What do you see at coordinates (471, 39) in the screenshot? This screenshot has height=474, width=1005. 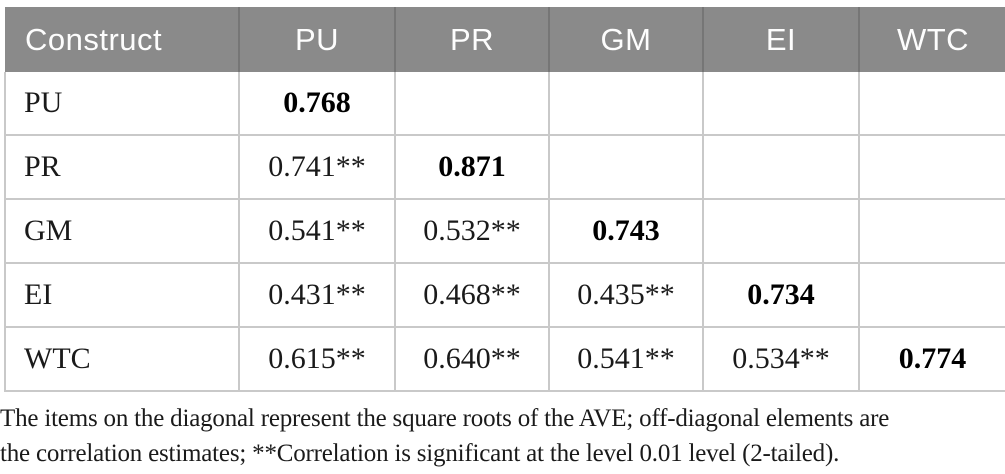 I see `column-header-pr: PR` at bounding box center [471, 39].